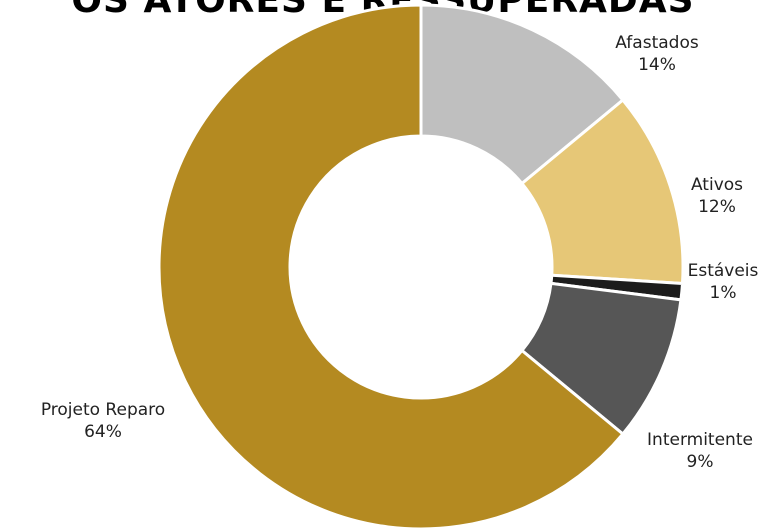 This screenshot has width=766, height=529. I want to click on slice-category-name: Ativos, so click(717, 185).